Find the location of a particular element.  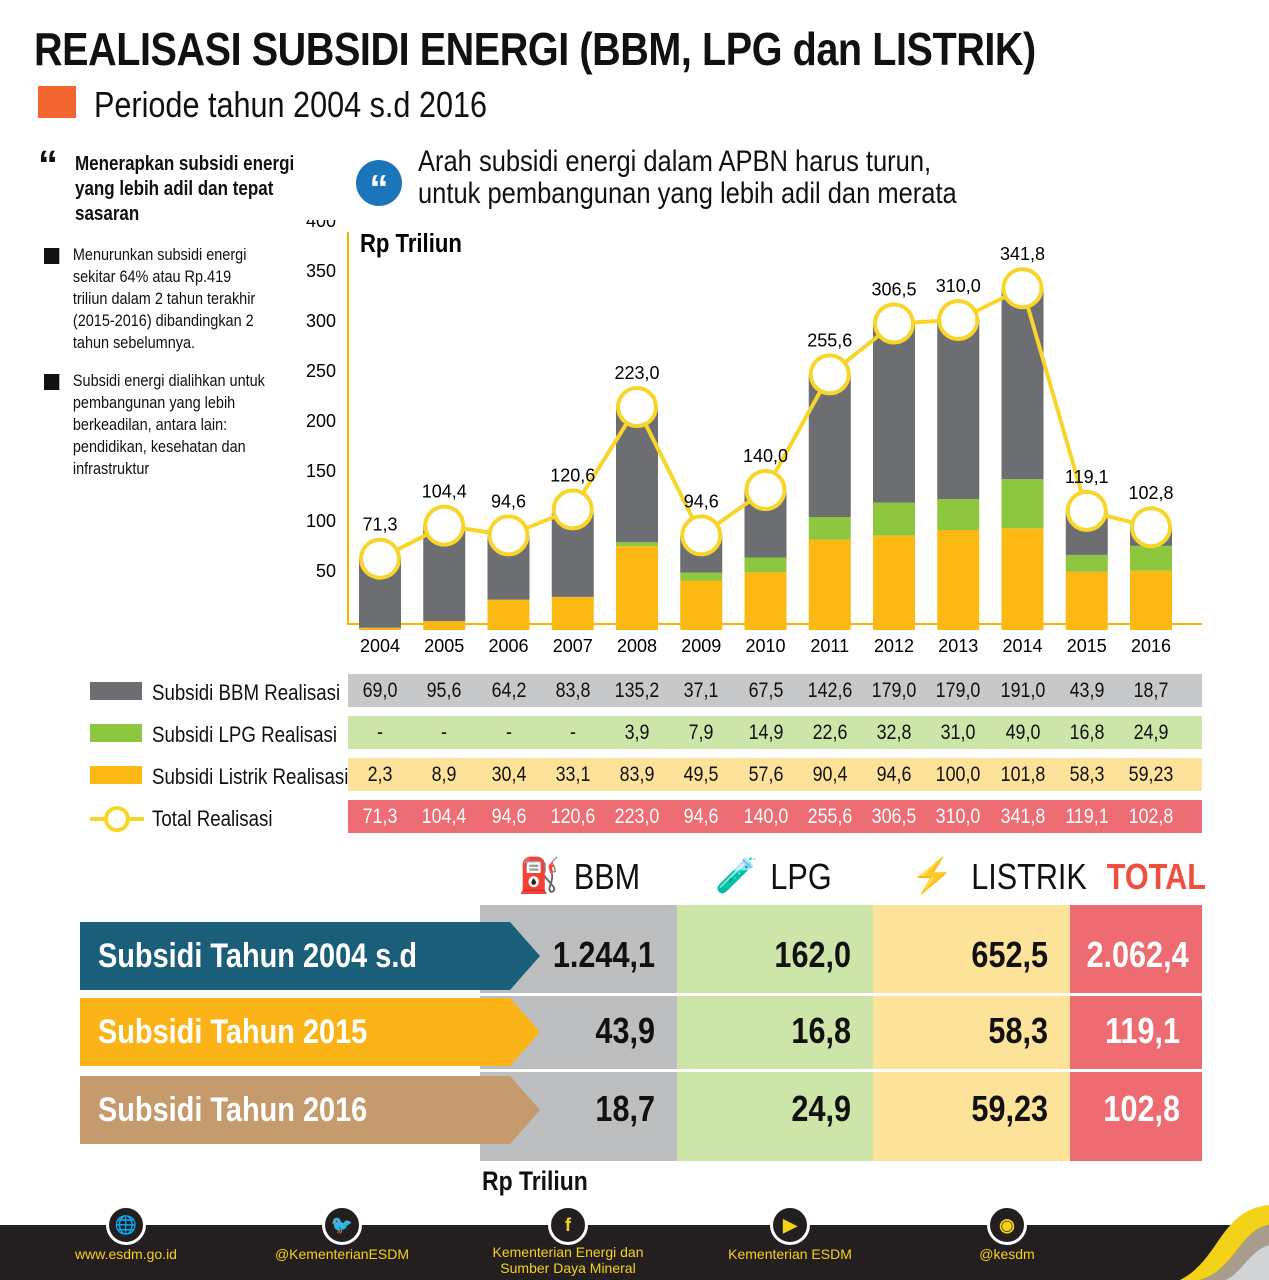

footer-swoosh is located at coordinates (1224, 1242).